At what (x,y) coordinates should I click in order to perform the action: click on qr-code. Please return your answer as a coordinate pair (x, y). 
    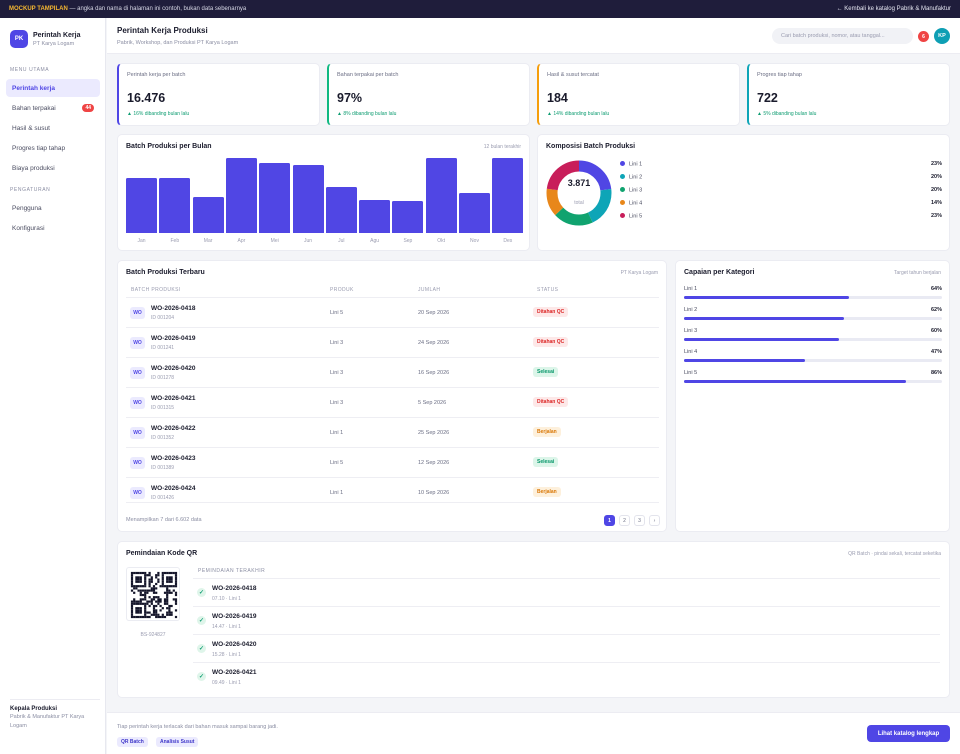
    Looking at the image, I should click on (153, 594).